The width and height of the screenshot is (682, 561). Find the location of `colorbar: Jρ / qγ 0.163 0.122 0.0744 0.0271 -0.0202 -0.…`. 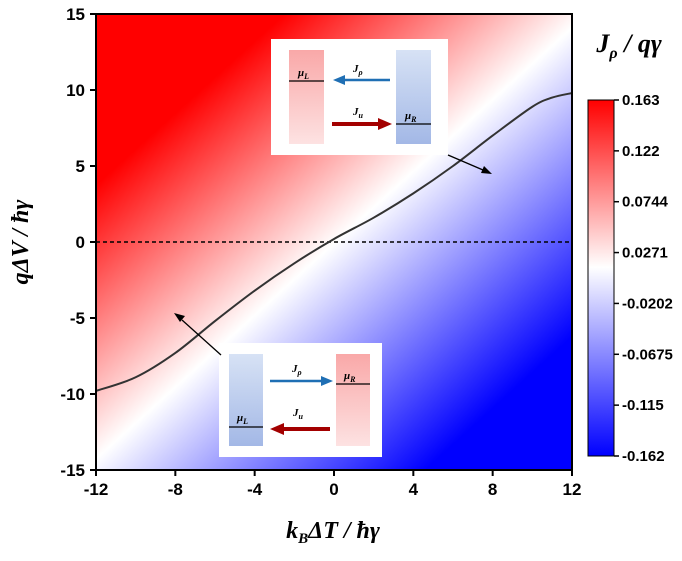

colorbar: Jρ / qγ 0.163 0.122 0.0744 0.0271 -0.0202 -0.… is located at coordinates (630, 247).